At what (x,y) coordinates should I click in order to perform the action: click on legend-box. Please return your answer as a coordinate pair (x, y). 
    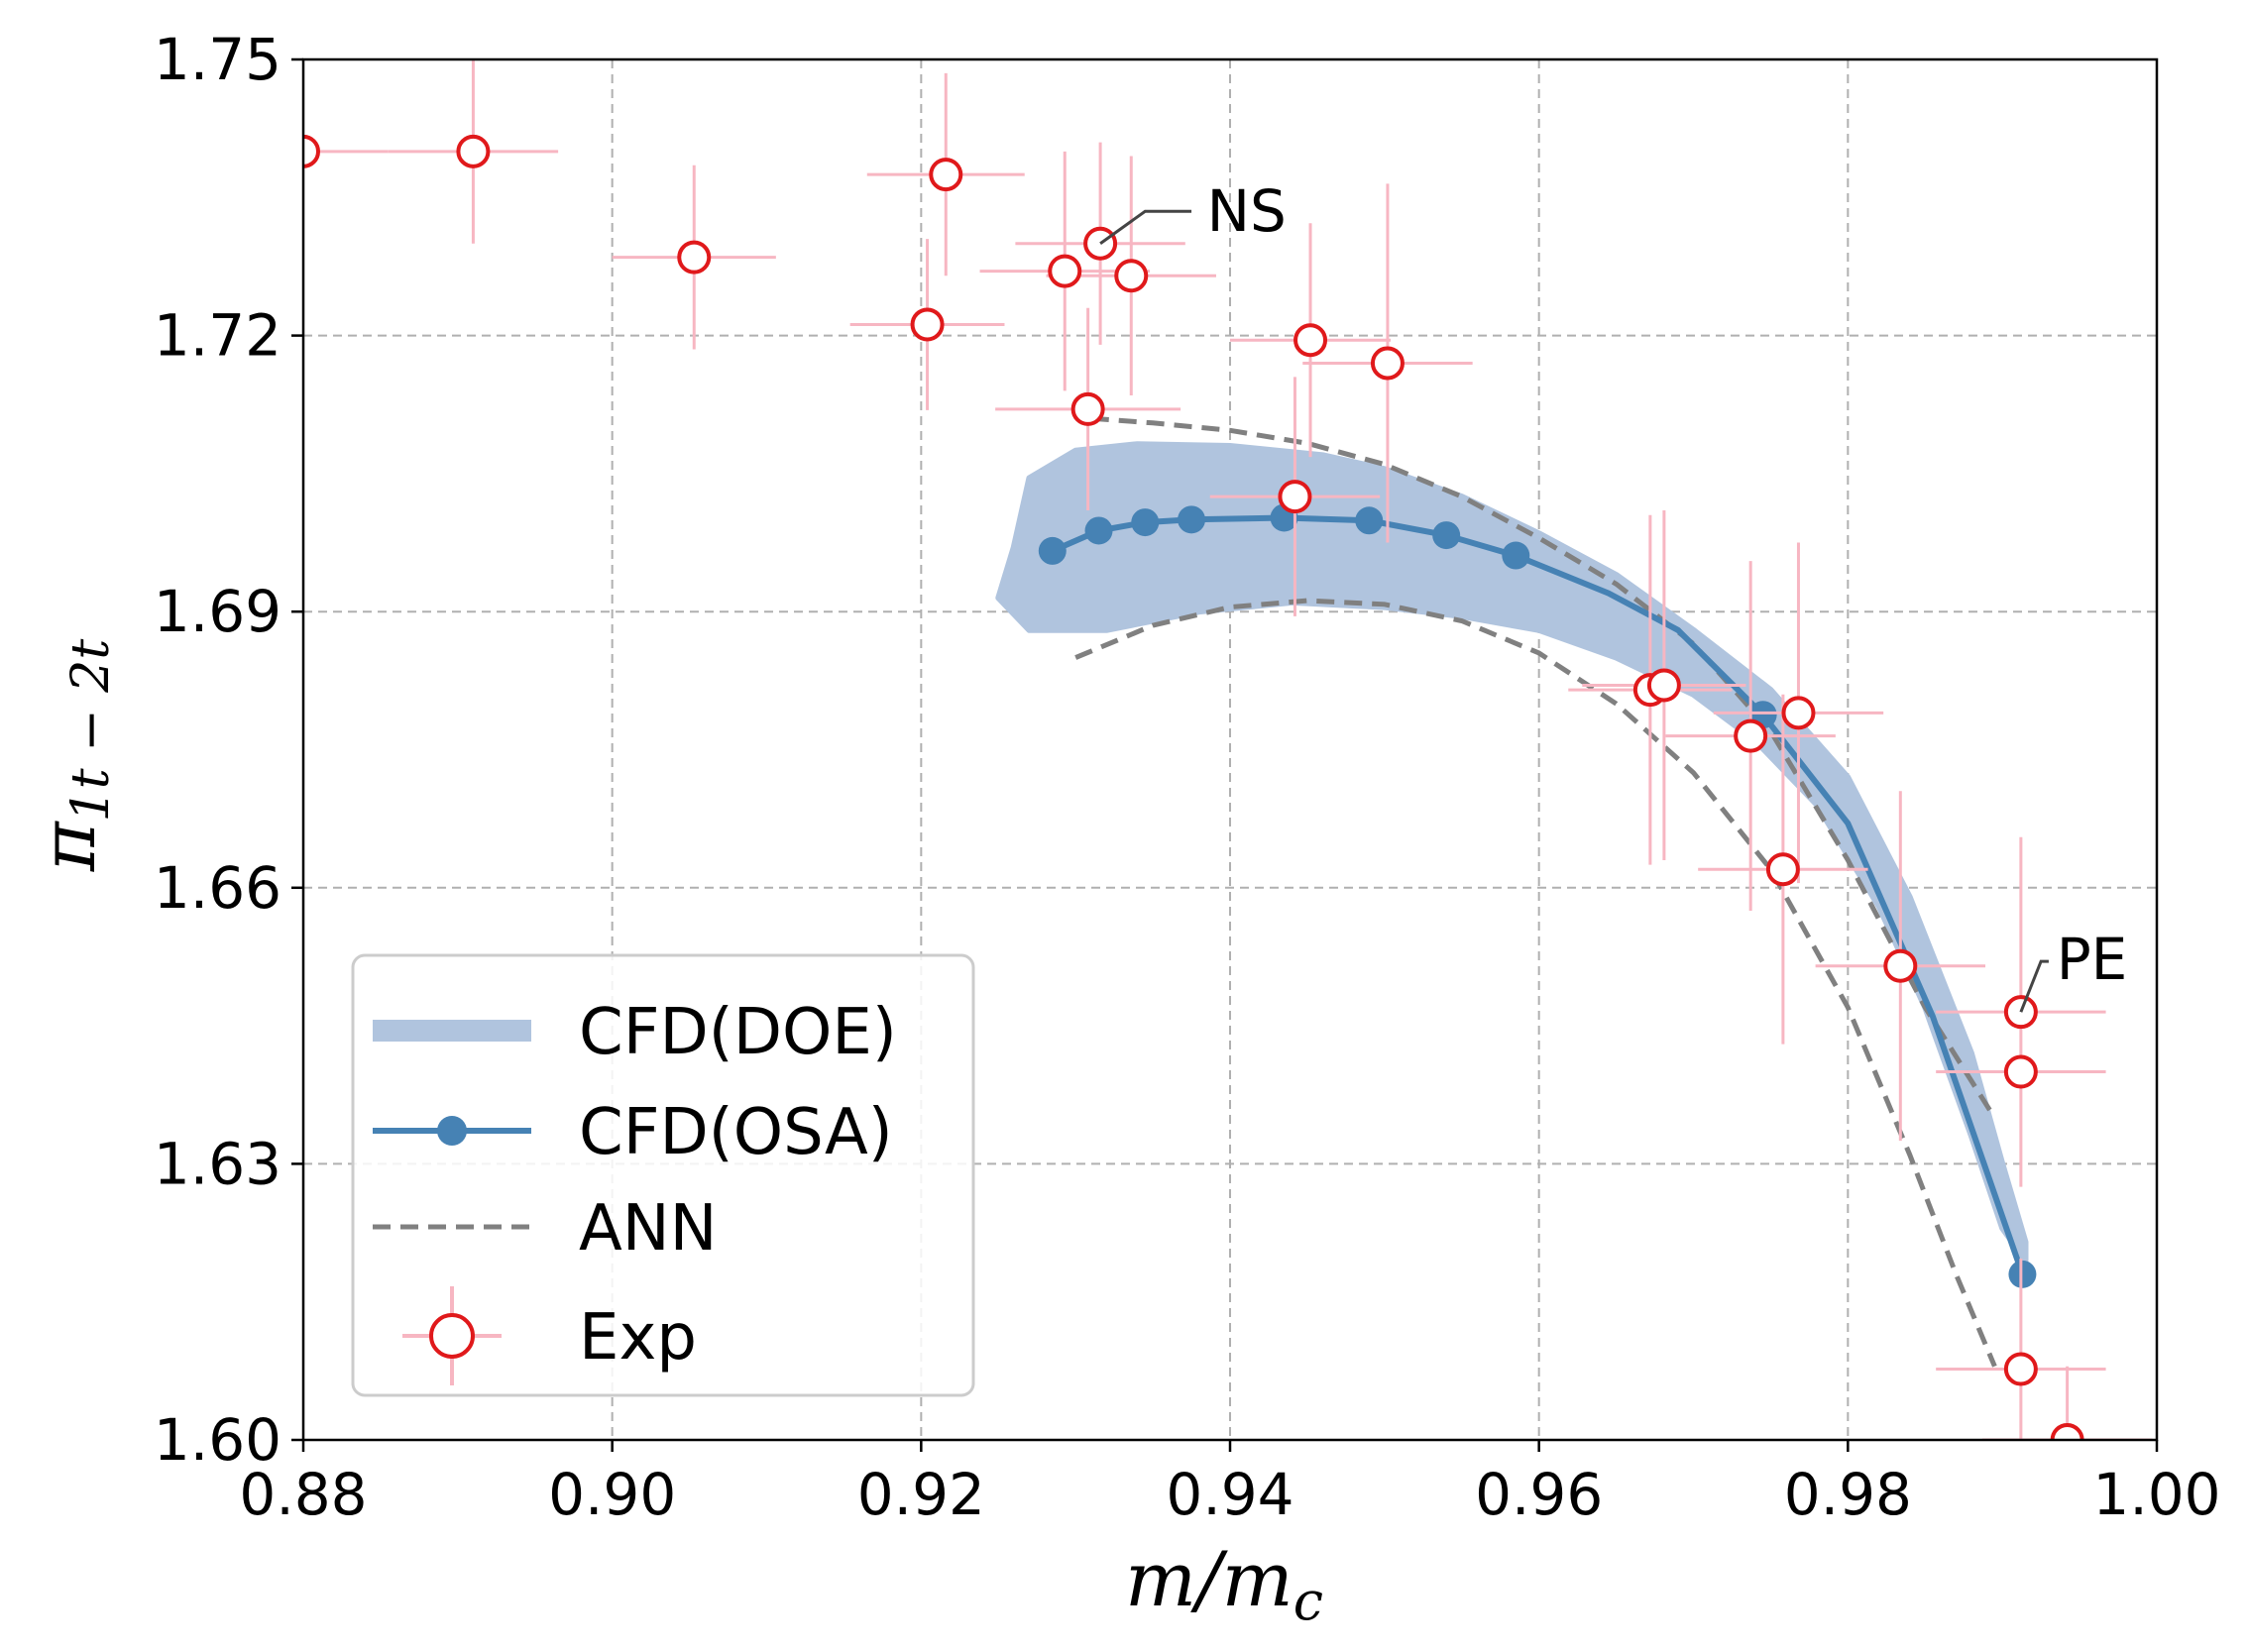
    Looking at the image, I should click on (663, 1175).